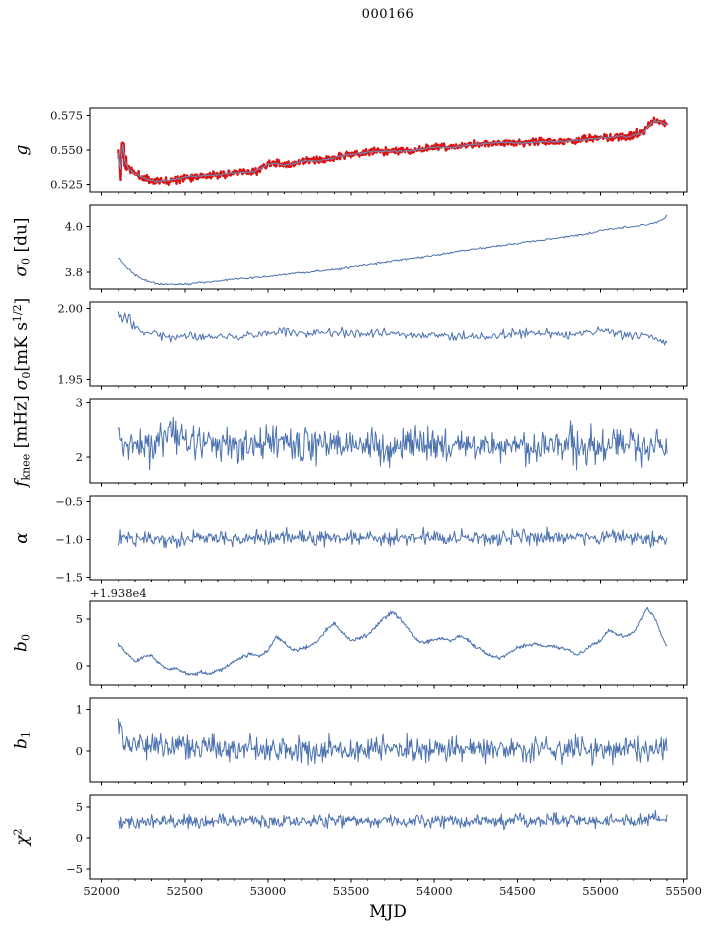  I want to click on y-ticks: 4.0 3.8, so click(77, 249).